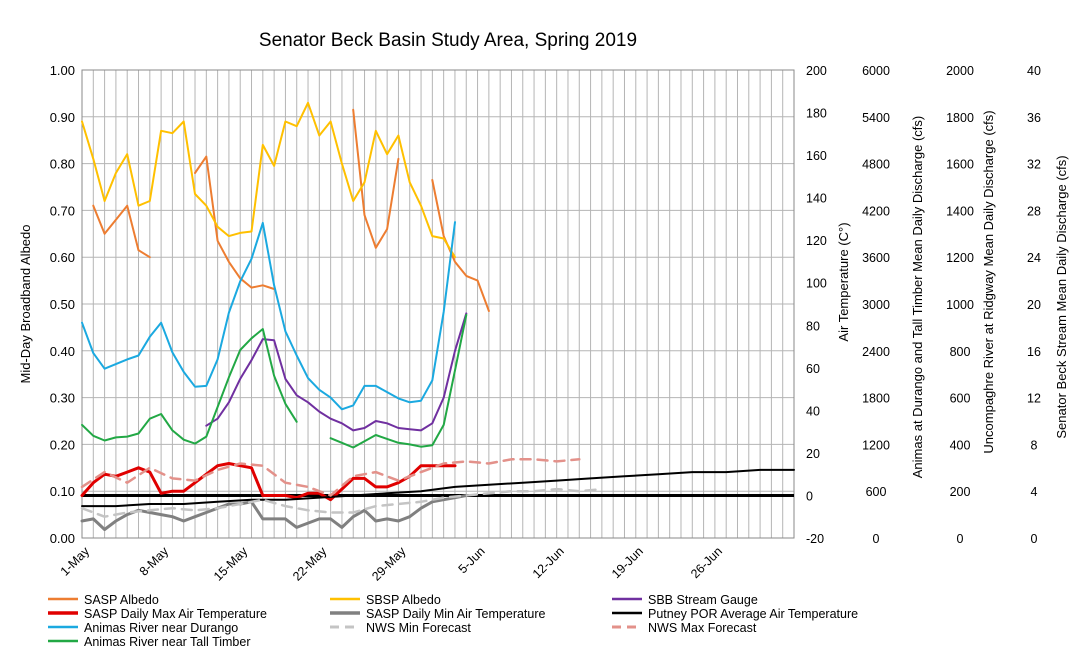  What do you see at coordinates (813, 326) in the screenshot?
I see `y-right-tick-label: 80` at bounding box center [813, 326].